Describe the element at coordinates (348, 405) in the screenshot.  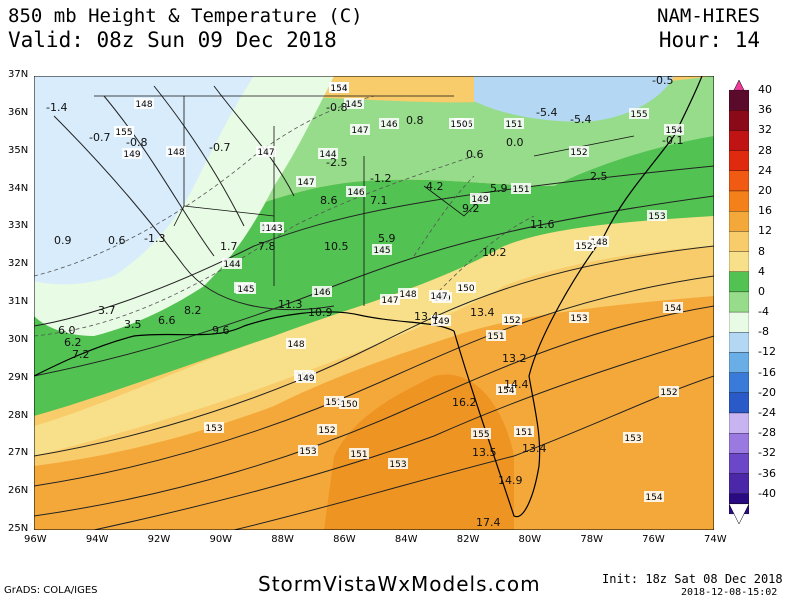
I see `svg-text: 150` at that location.